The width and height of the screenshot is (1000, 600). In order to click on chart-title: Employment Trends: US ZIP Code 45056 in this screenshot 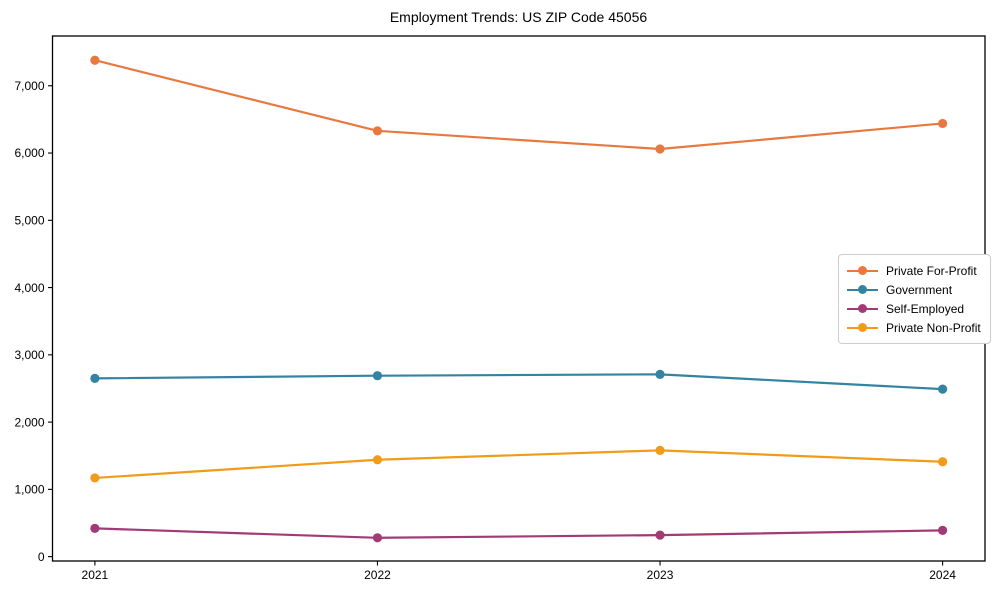, I will do `click(518, 17)`.